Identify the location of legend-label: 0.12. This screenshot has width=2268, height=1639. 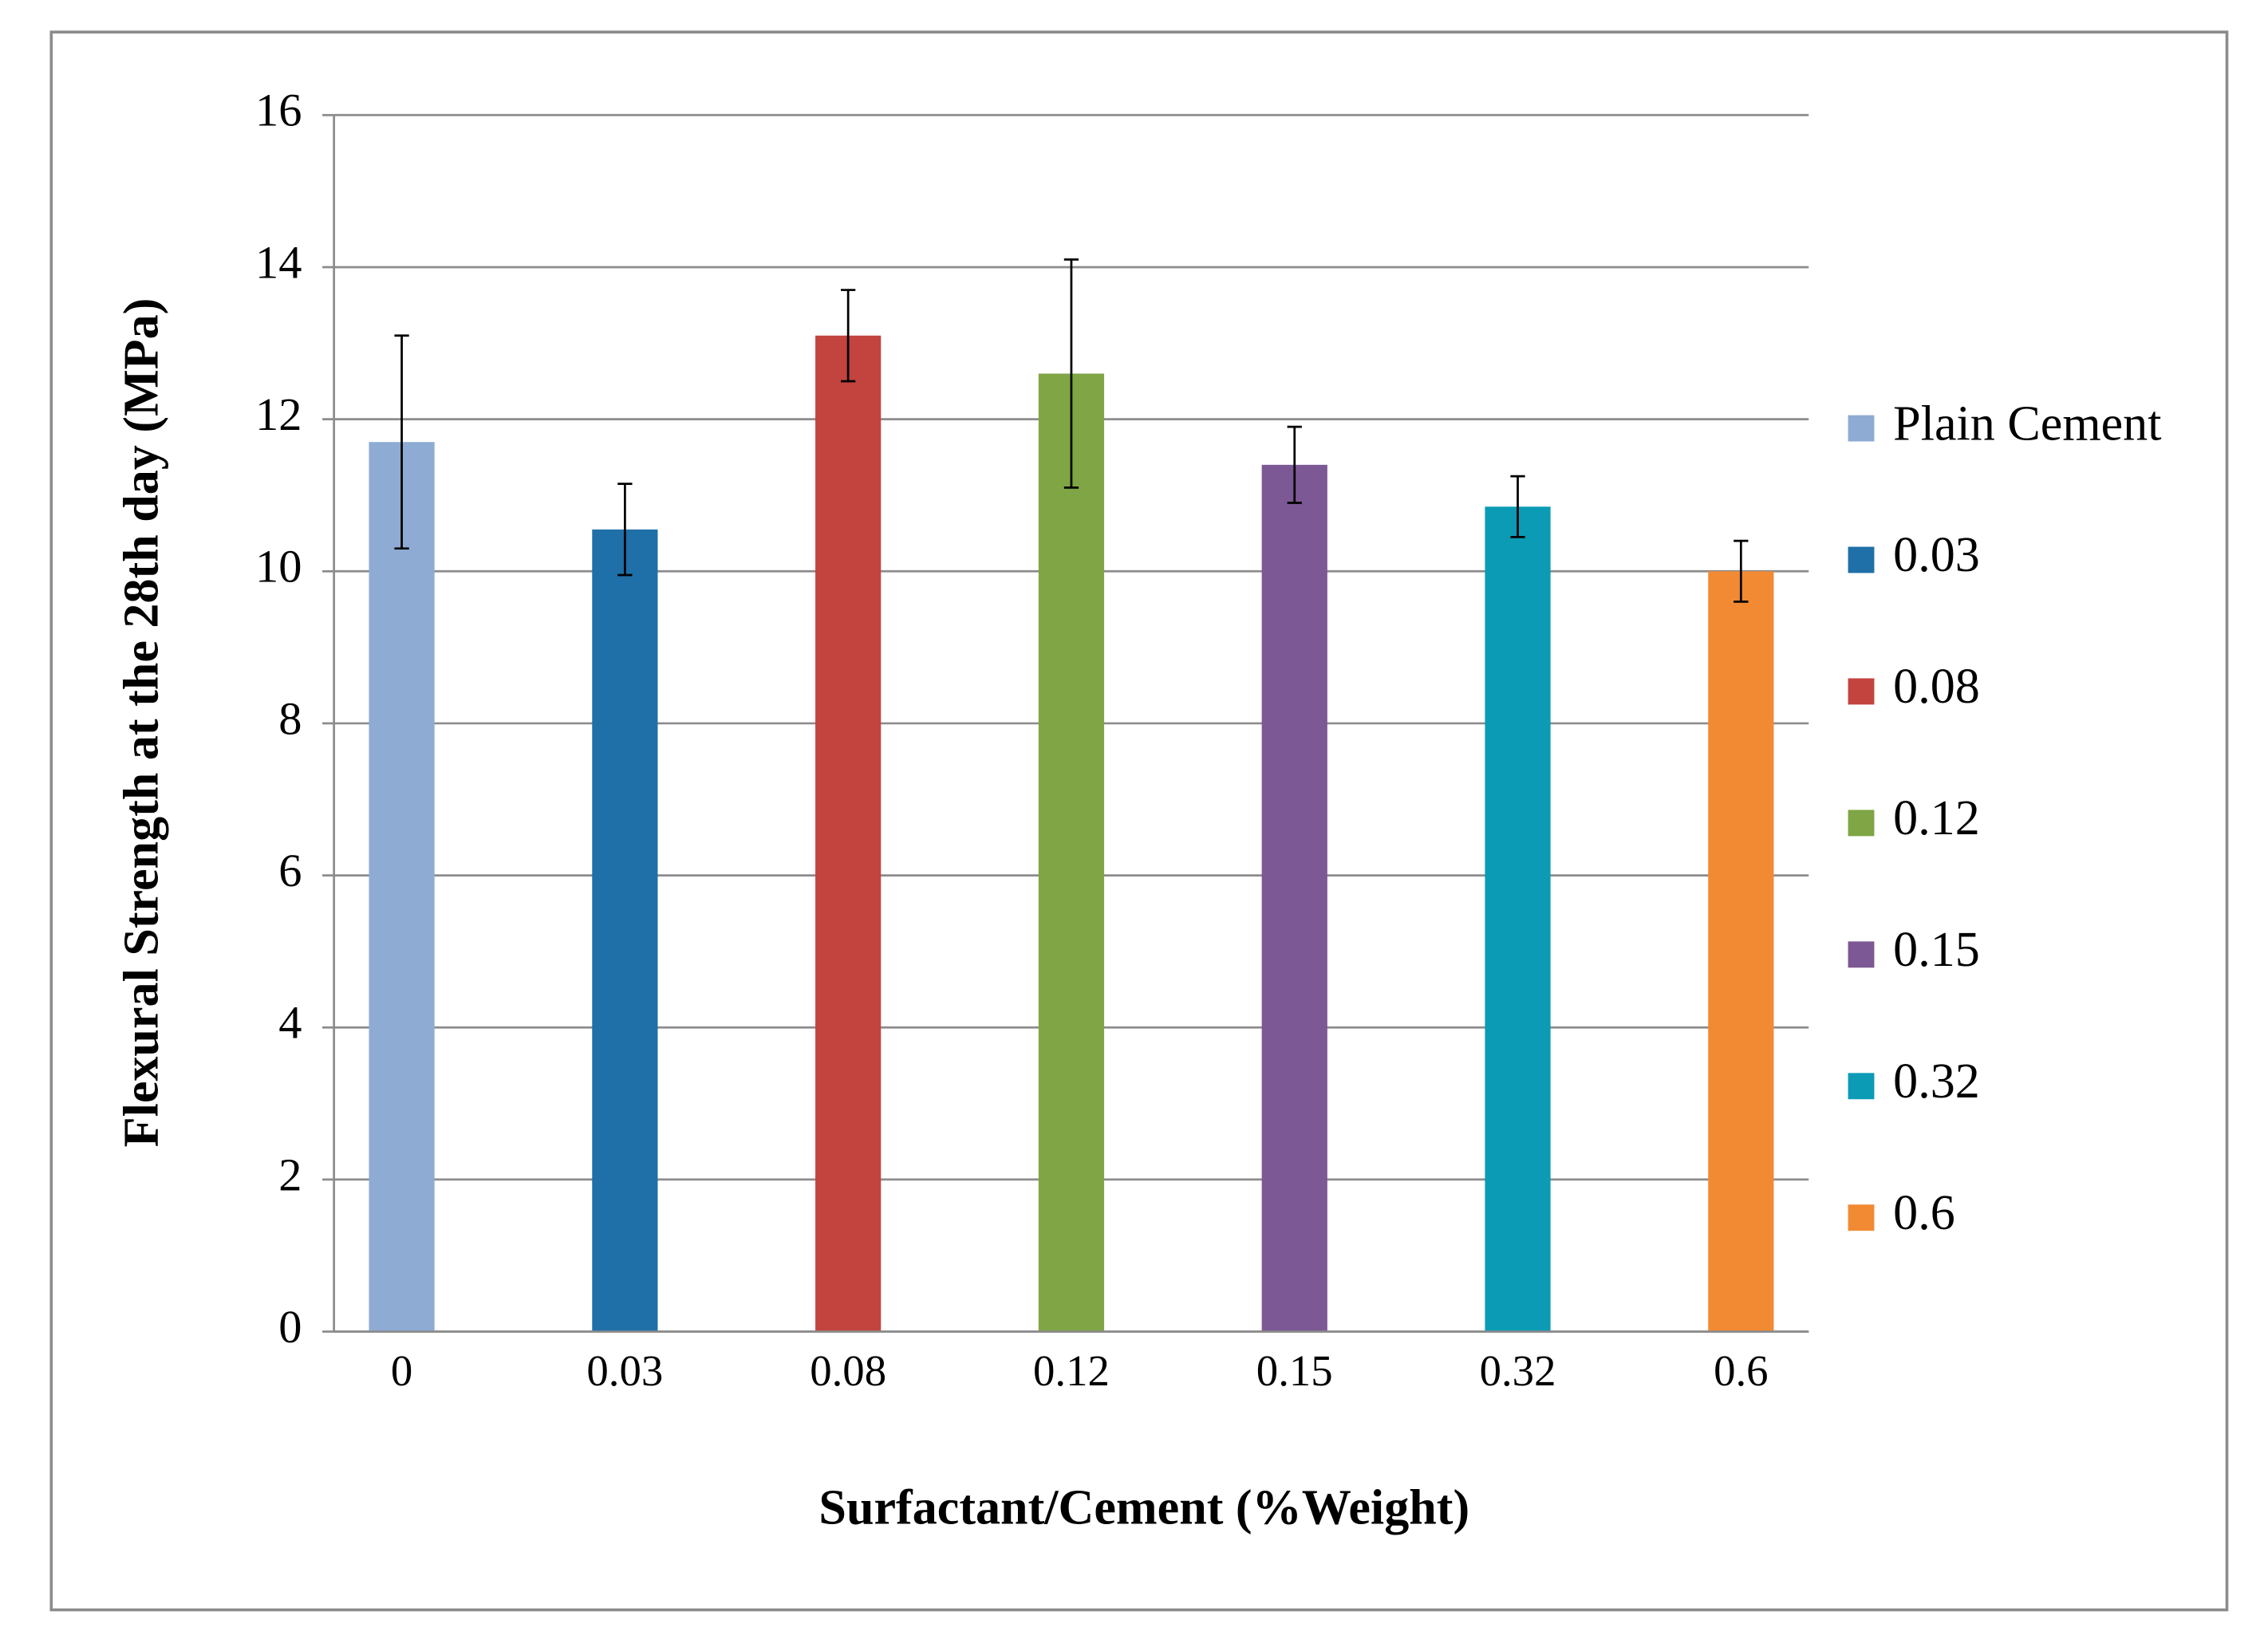
(1937, 818).